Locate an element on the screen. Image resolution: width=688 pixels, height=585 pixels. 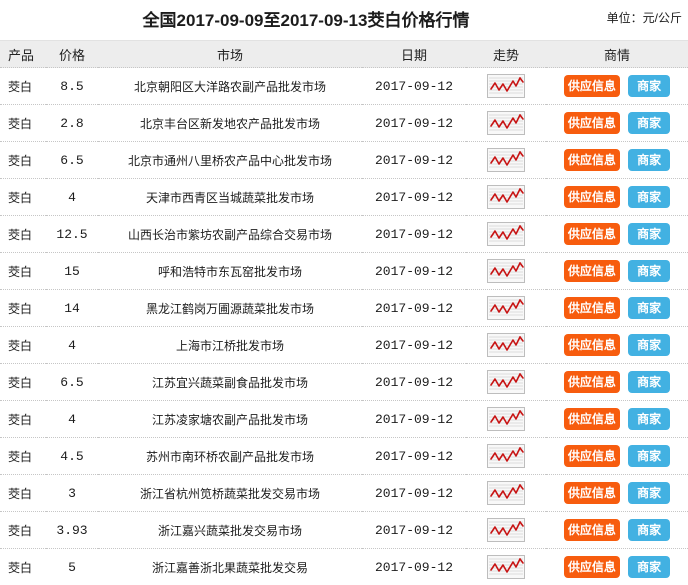
price-cell: 3 is located at coordinates (72, 493).